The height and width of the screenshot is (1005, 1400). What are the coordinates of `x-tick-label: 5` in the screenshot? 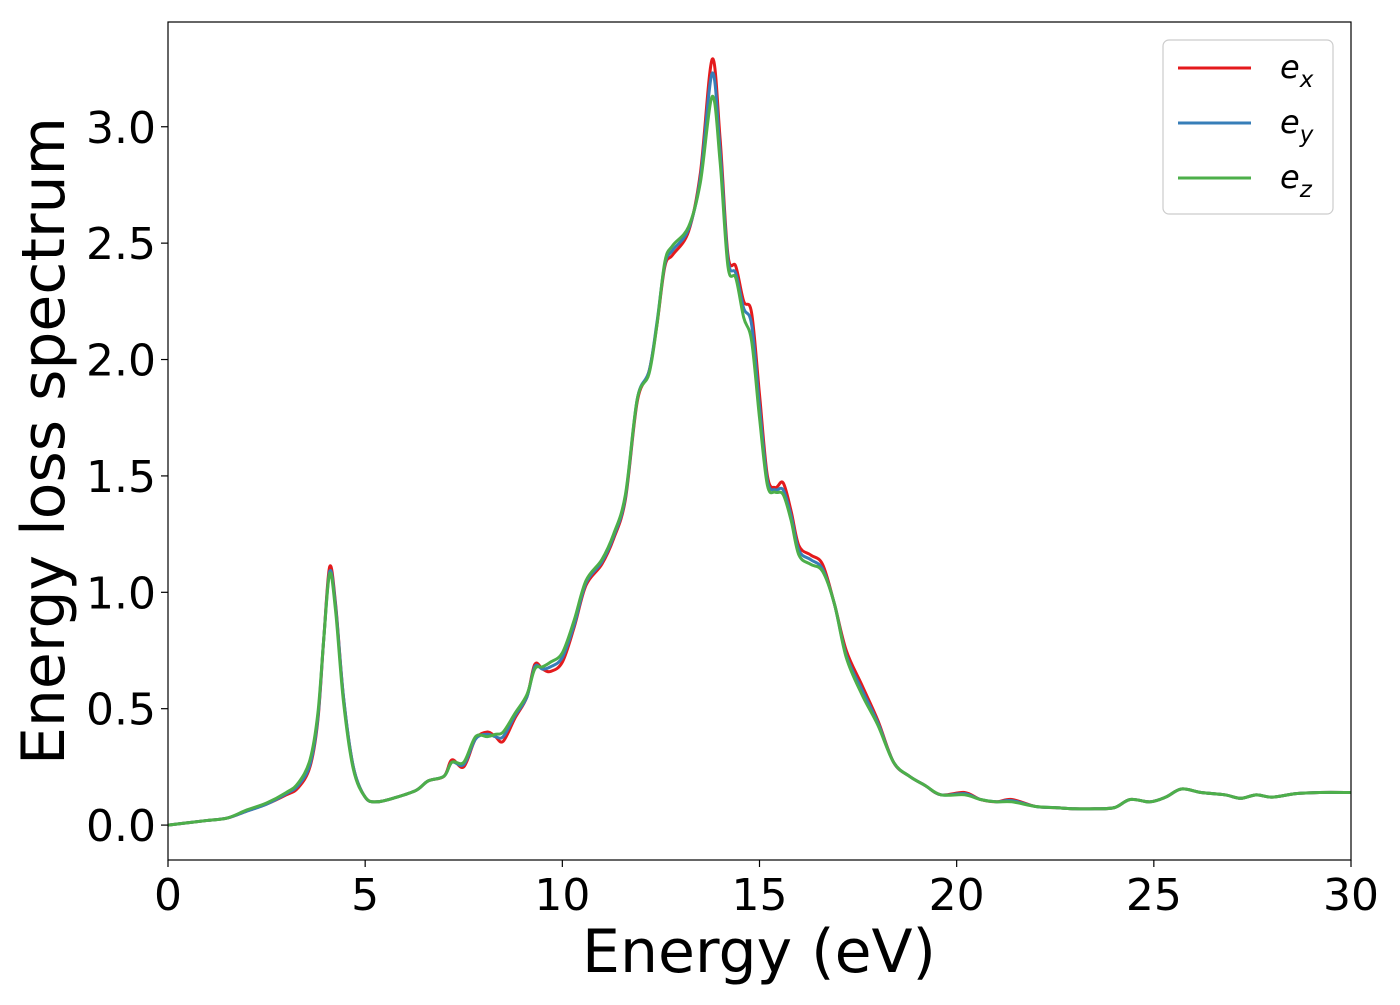 It's located at (365, 895).